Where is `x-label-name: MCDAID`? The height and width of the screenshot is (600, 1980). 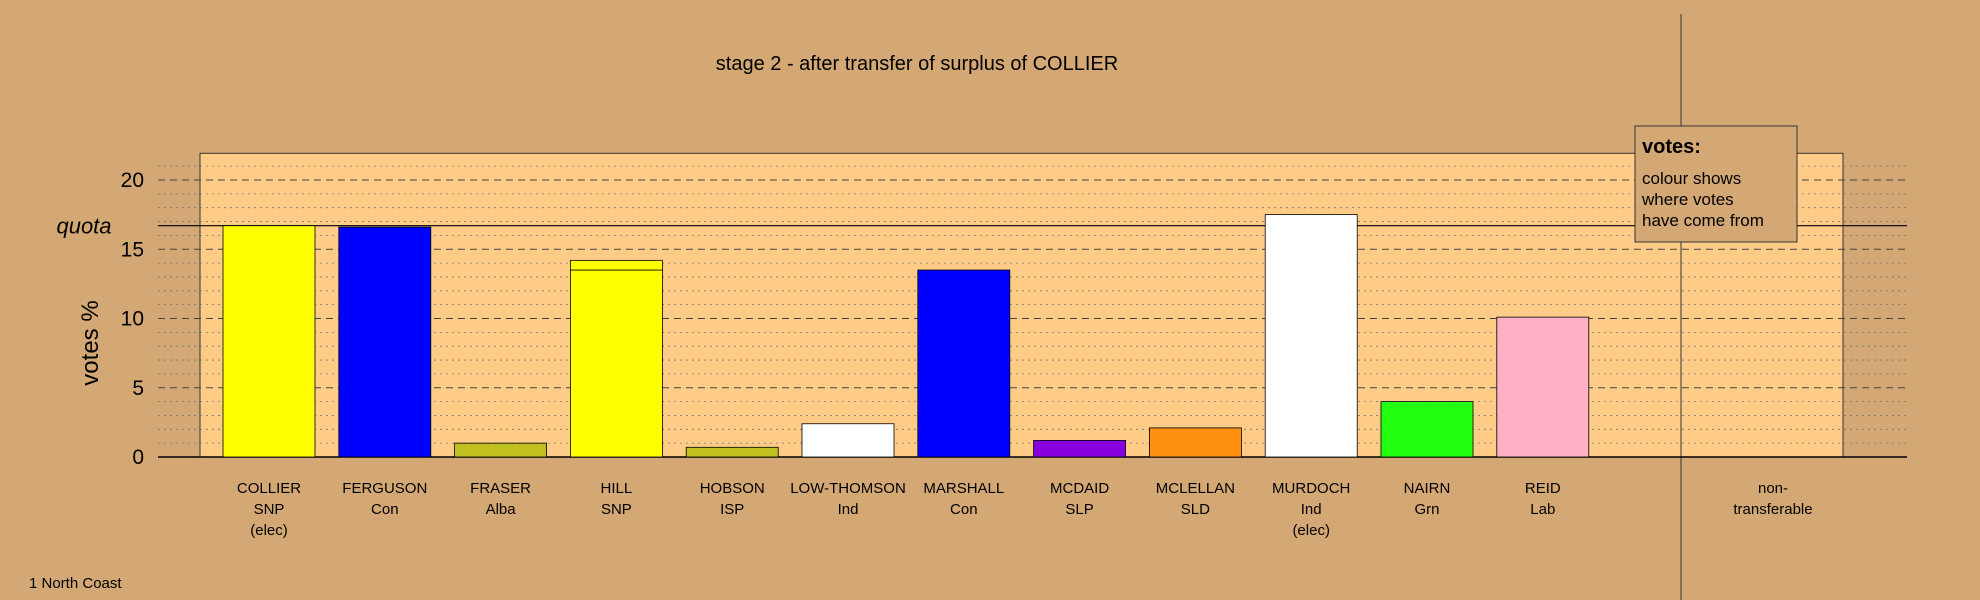
x-label-name: MCDAID is located at coordinates (1079, 488).